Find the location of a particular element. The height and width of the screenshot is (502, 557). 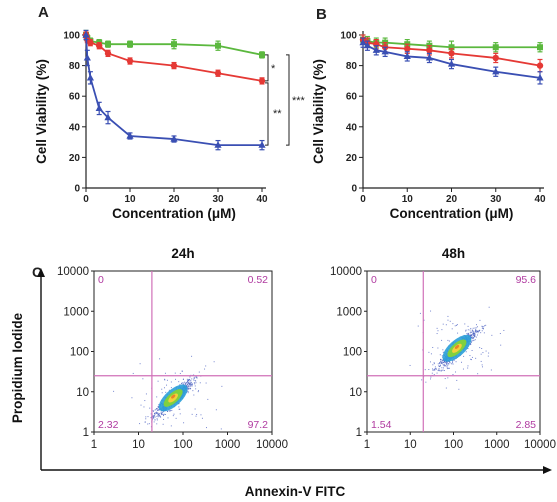

plot-frame is located at coordinates (183, 351).